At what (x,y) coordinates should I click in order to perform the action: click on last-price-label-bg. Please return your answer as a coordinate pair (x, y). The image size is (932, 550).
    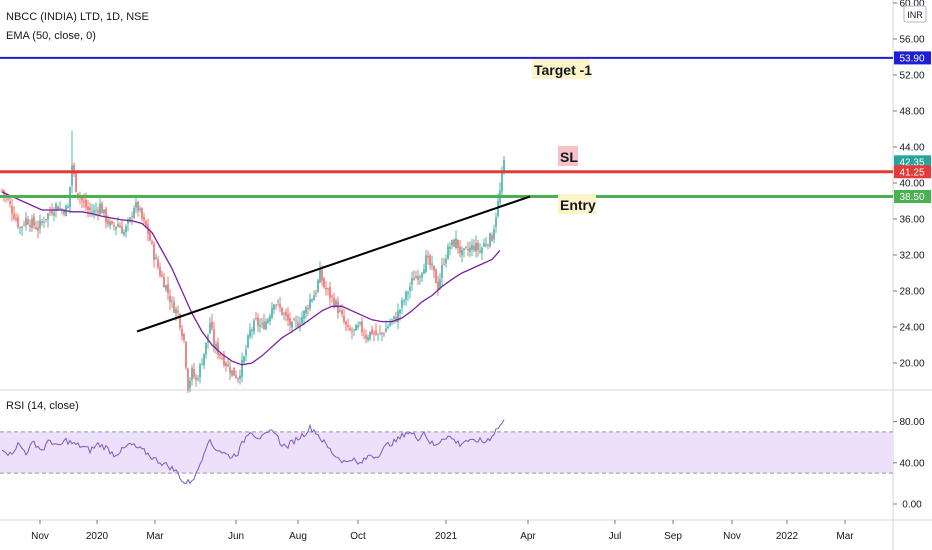
    Looking at the image, I should click on (912, 162).